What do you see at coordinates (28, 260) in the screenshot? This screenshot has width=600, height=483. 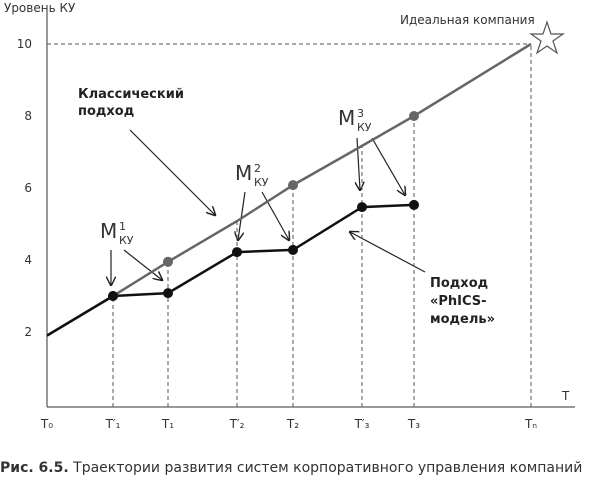 I see `y-tick-label: 4` at bounding box center [28, 260].